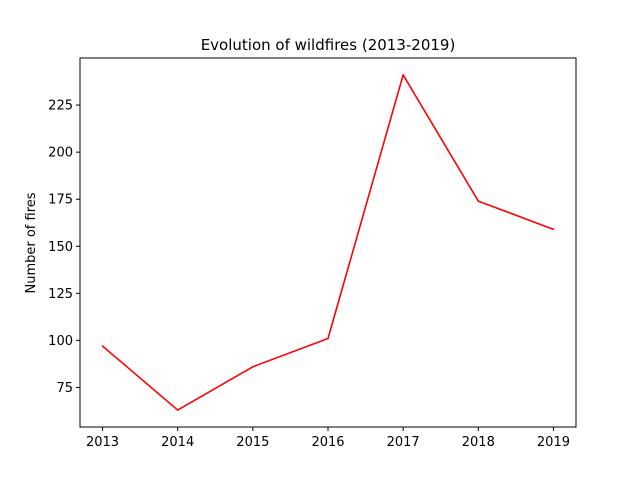 The height and width of the screenshot is (480, 640). What do you see at coordinates (403, 442) in the screenshot?
I see `x-tick-label: 2017` at bounding box center [403, 442].